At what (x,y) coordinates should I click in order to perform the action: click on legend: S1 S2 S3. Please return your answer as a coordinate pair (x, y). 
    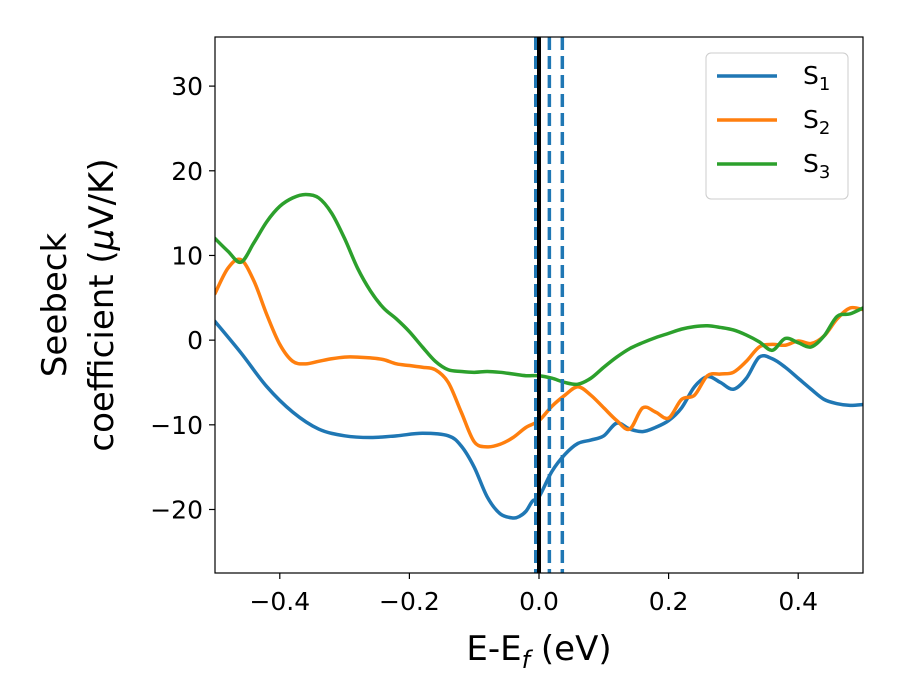
    Looking at the image, I should click on (777, 126).